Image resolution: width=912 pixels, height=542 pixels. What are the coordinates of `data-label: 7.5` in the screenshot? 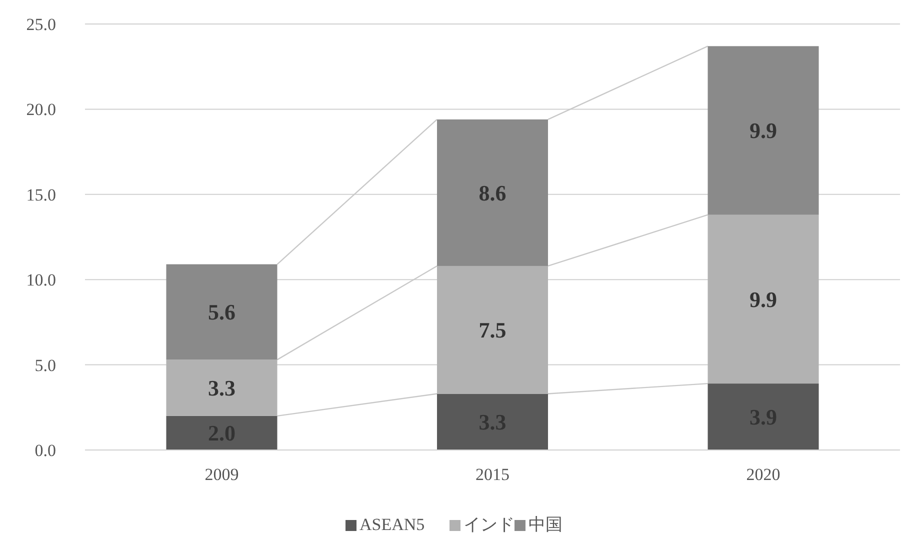 It's located at (492, 330).